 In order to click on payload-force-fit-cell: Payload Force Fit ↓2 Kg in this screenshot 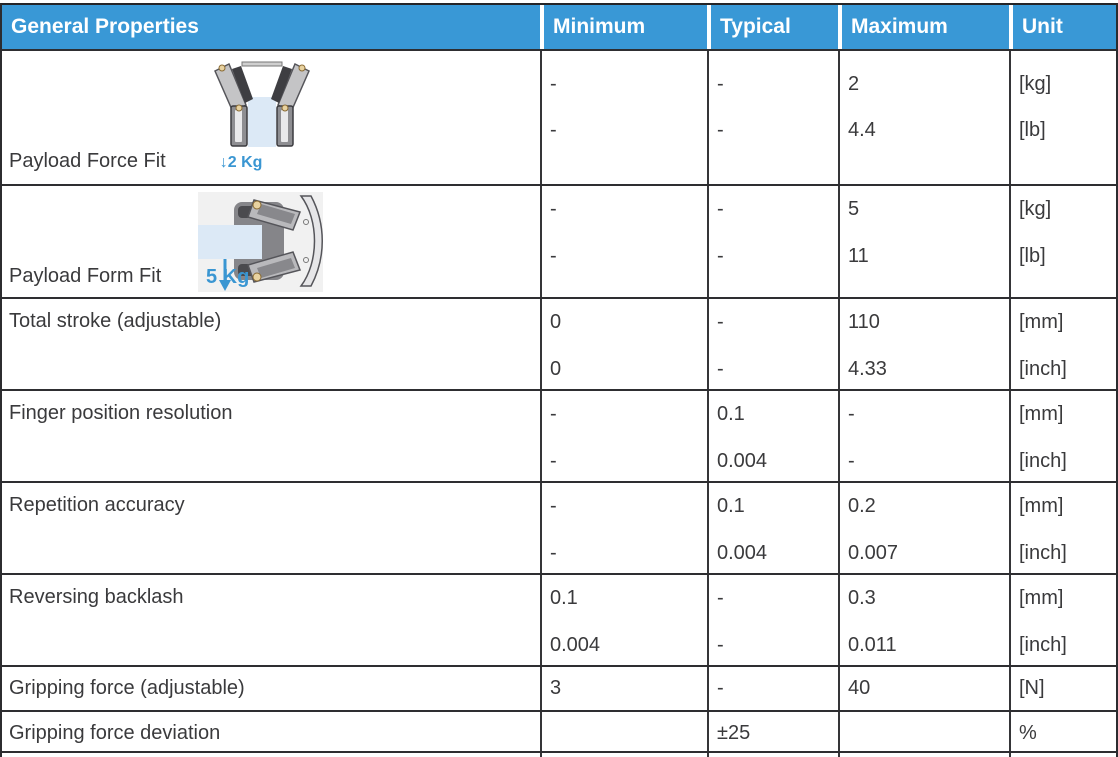, I will do `click(271, 117)`.